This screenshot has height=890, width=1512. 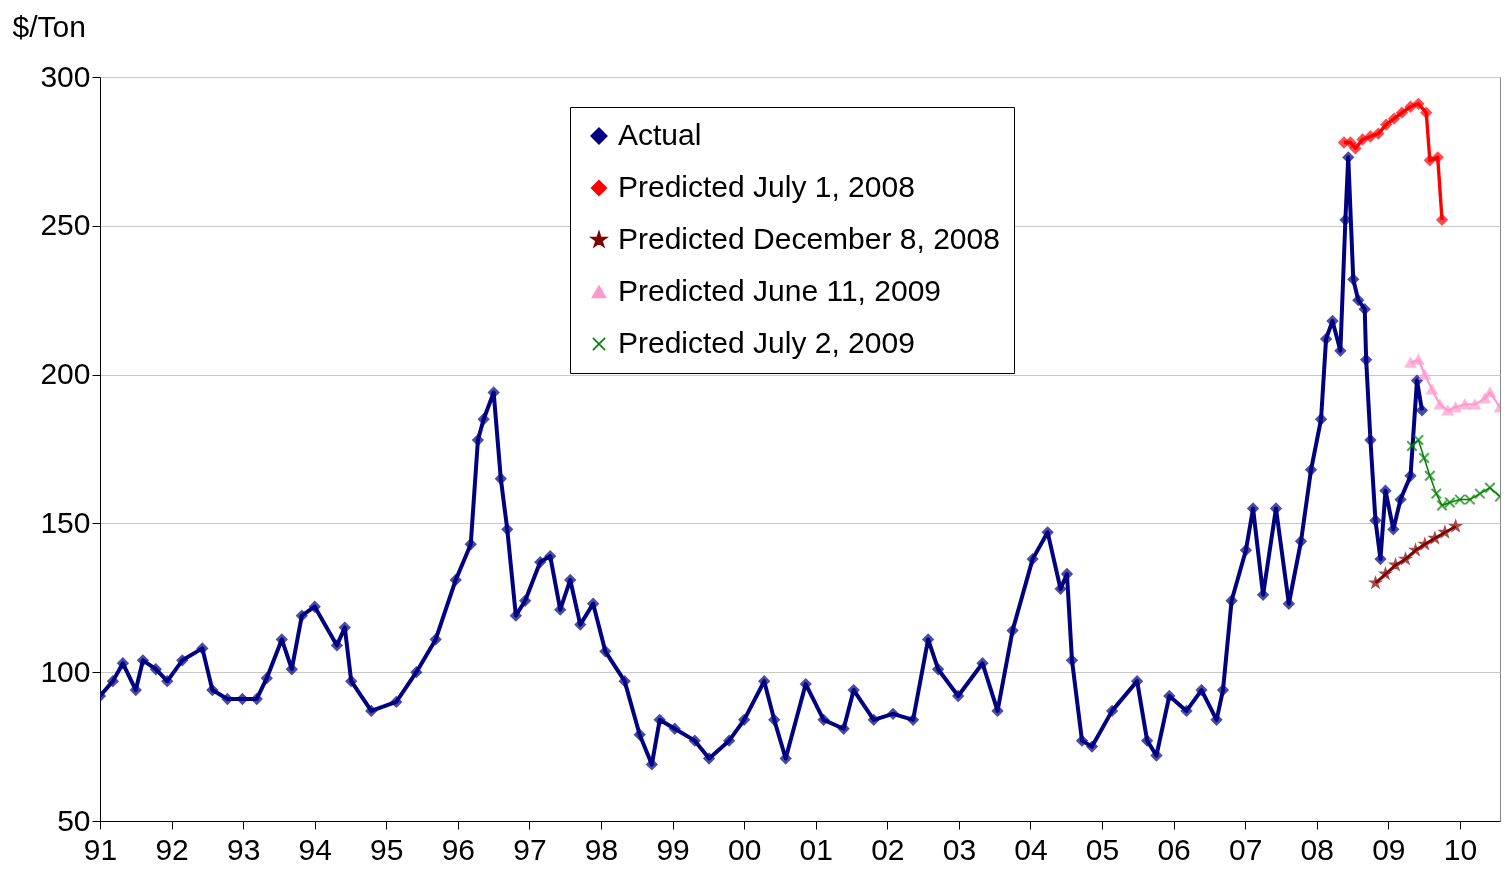 I want to click on x-tick-label: 06, so click(x=1174, y=849).